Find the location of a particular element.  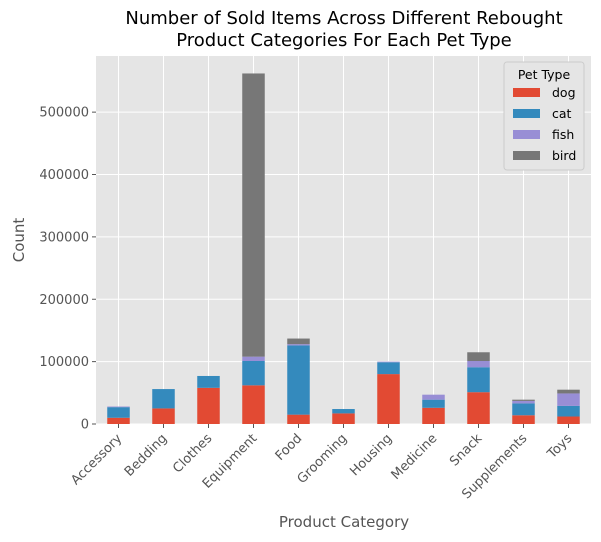

bar-segment-bird-toys is located at coordinates (568, 391).